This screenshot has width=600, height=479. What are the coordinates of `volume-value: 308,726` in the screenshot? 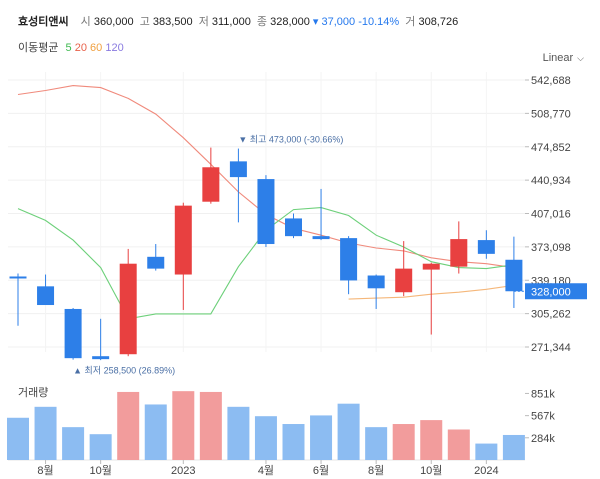 It's located at (438, 22).